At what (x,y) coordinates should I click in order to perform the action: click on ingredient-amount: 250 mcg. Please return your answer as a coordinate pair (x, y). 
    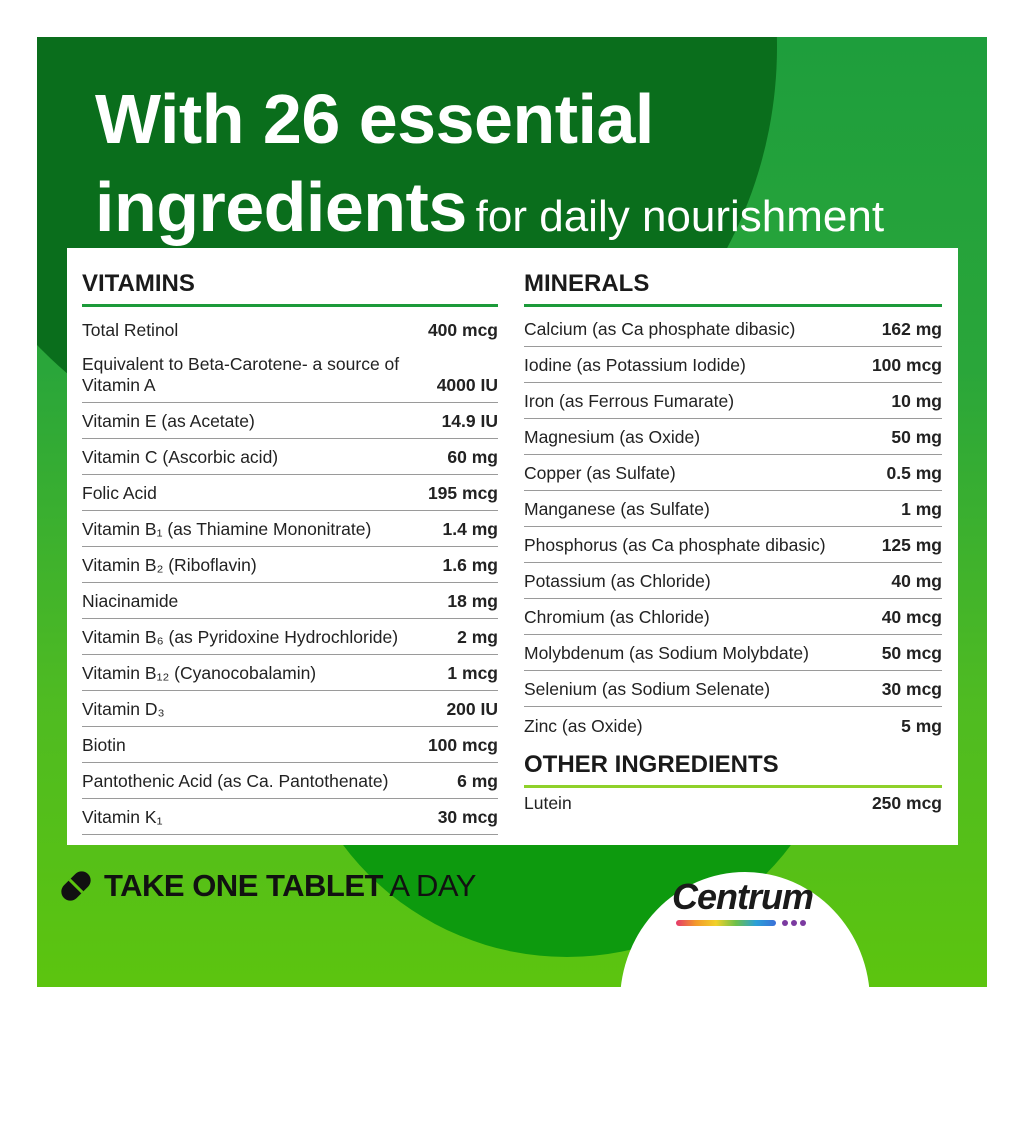
    Looking at the image, I should click on (906, 803).